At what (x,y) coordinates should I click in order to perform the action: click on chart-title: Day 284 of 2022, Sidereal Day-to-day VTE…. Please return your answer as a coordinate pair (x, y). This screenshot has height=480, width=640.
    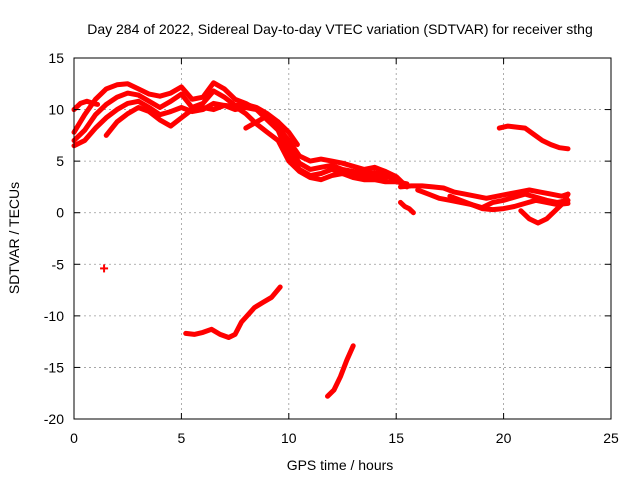
    Looking at the image, I should click on (340, 29).